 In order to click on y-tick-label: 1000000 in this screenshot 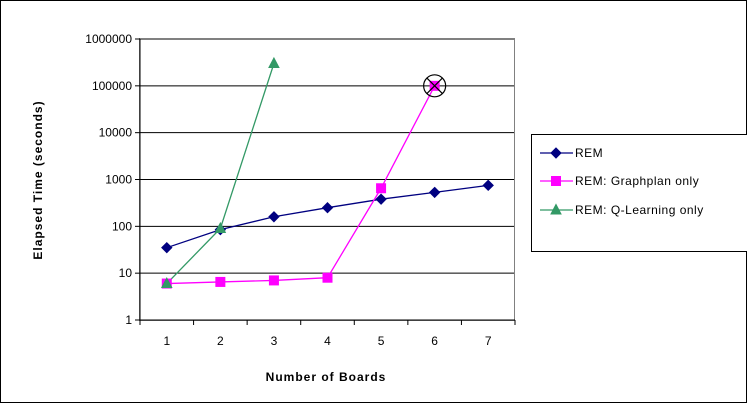, I will do `click(108, 39)`.